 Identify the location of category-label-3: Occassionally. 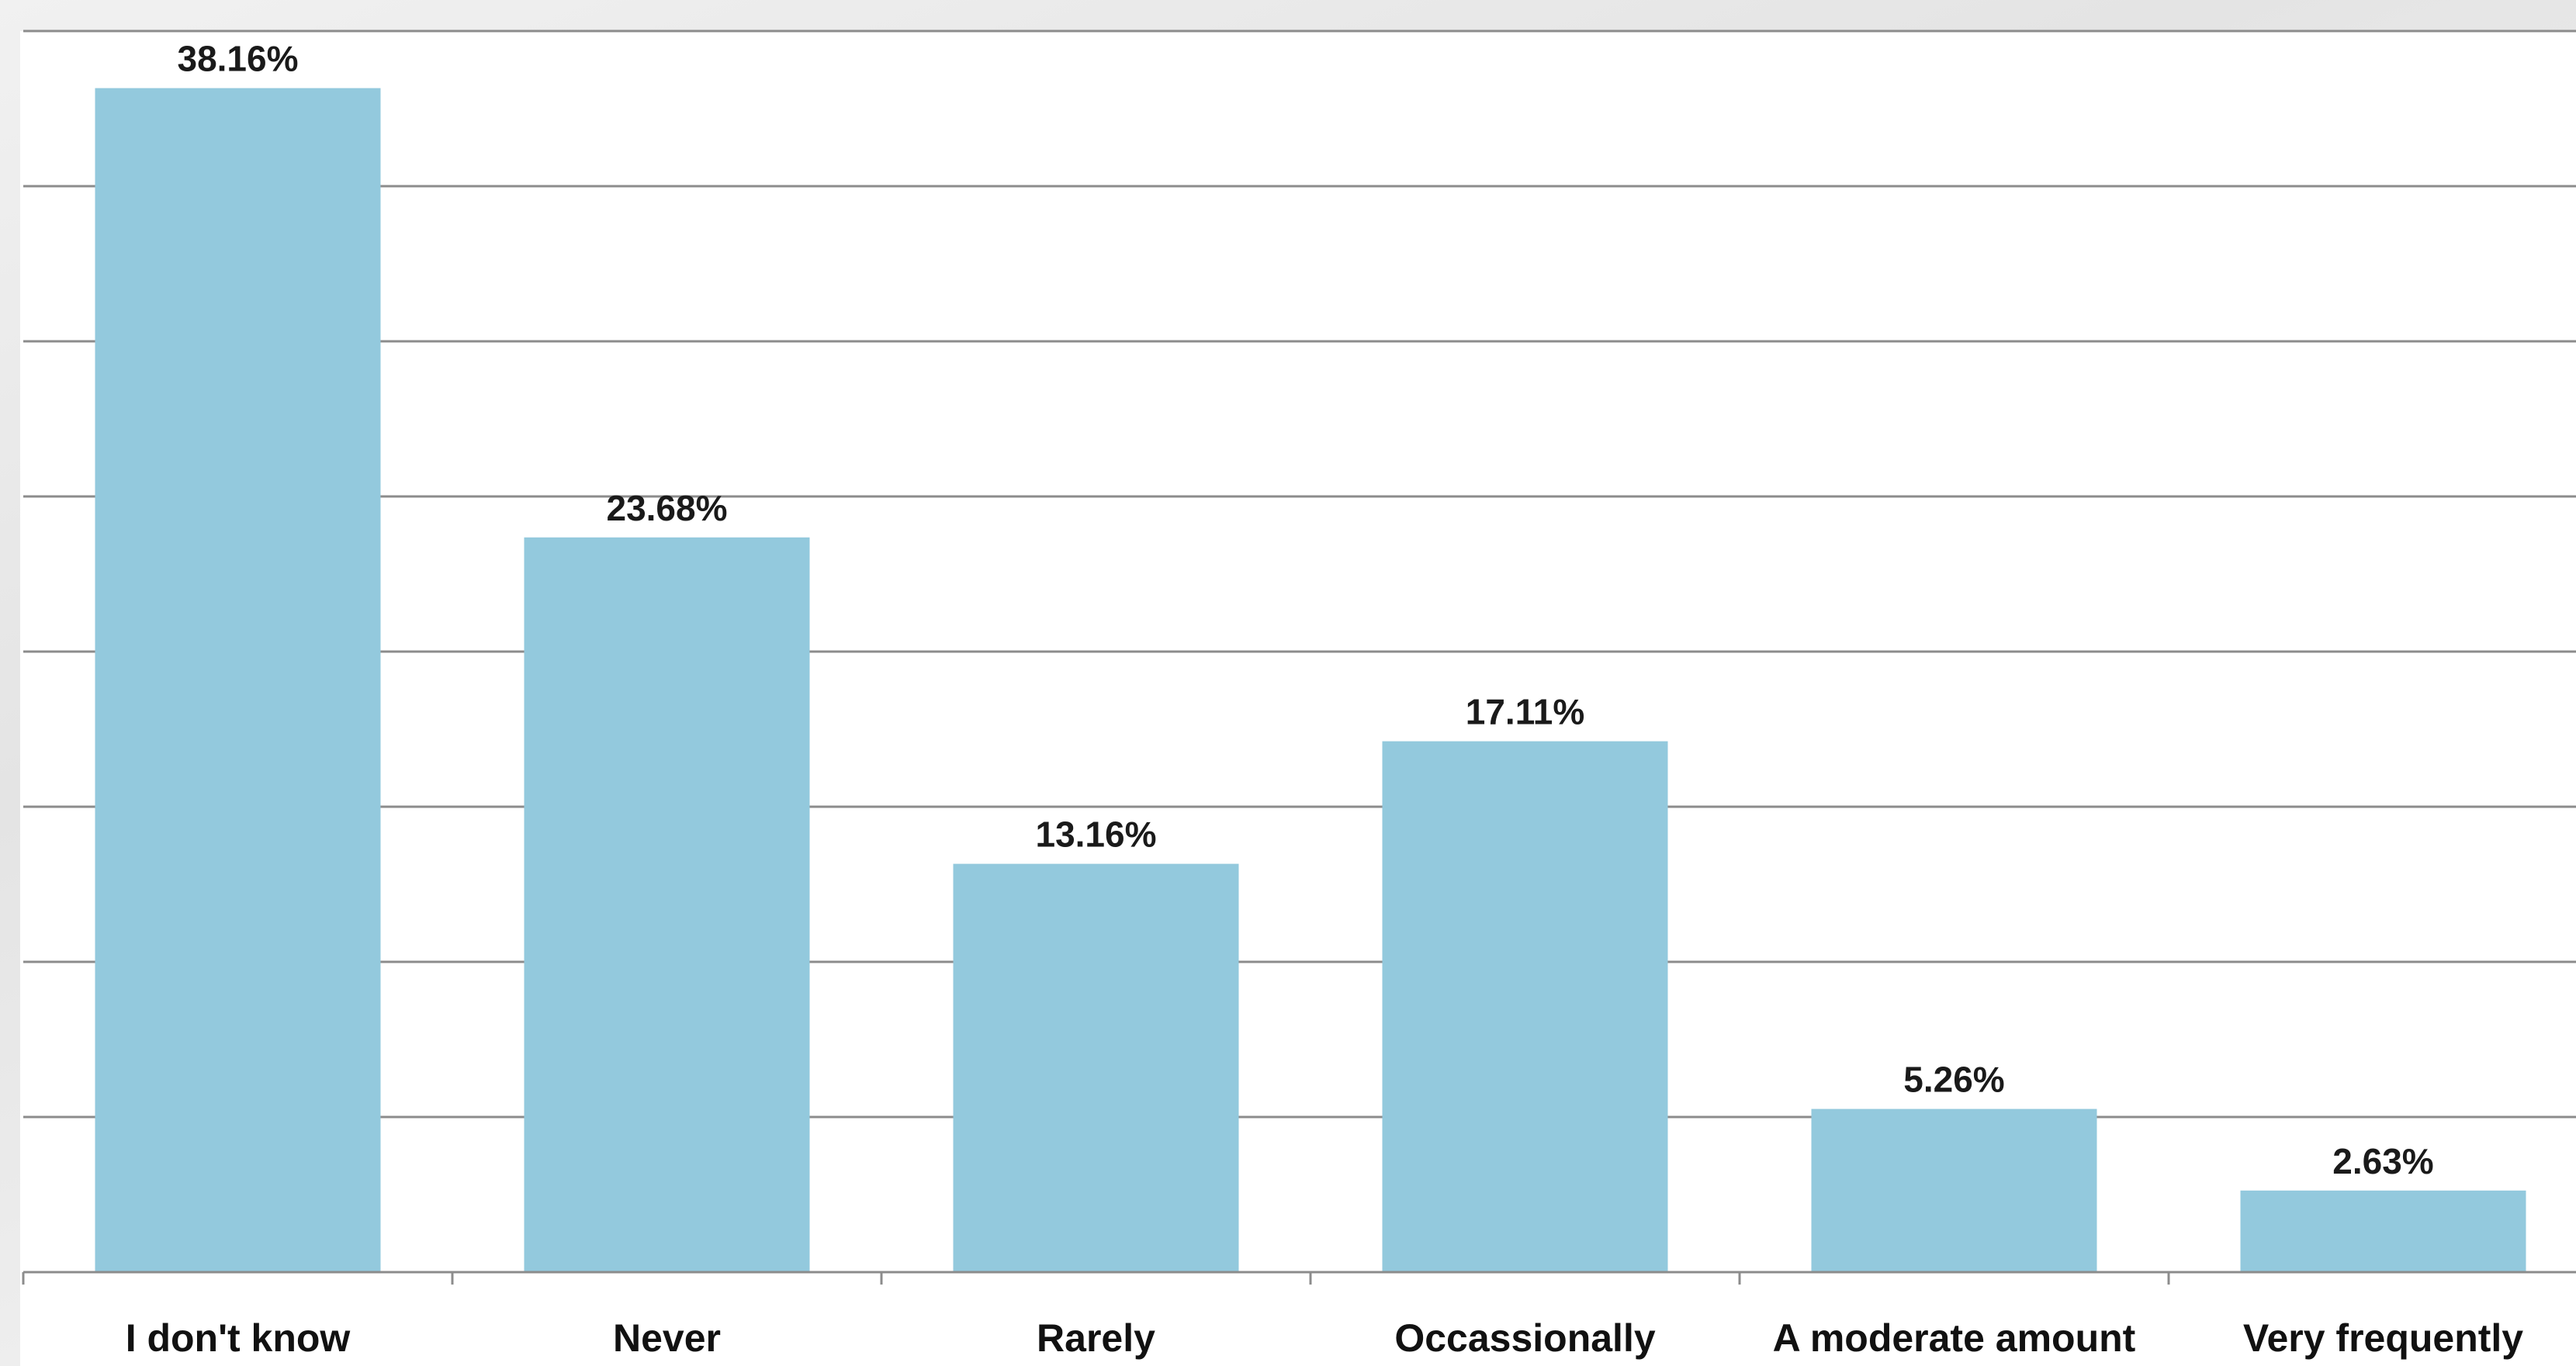
(1524, 1338).